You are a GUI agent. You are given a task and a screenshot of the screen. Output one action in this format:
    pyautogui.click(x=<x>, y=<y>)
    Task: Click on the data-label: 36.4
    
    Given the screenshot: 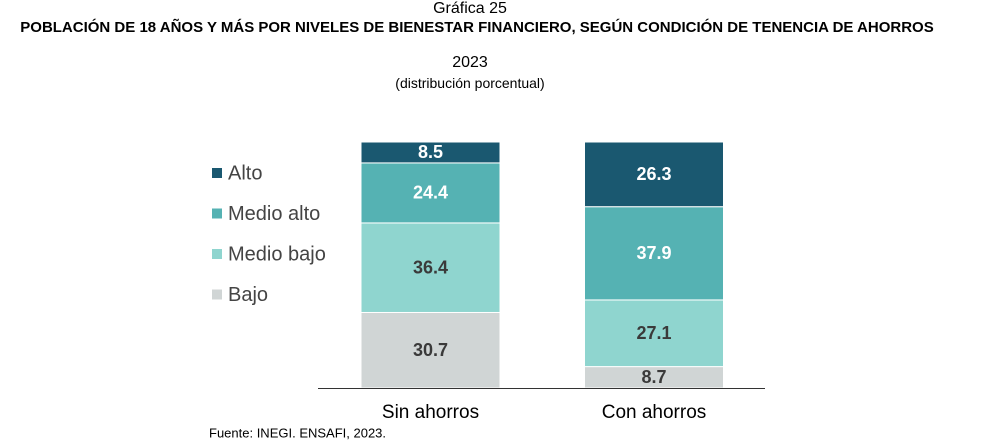 What is the action you would take?
    pyautogui.click(x=430, y=267)
    